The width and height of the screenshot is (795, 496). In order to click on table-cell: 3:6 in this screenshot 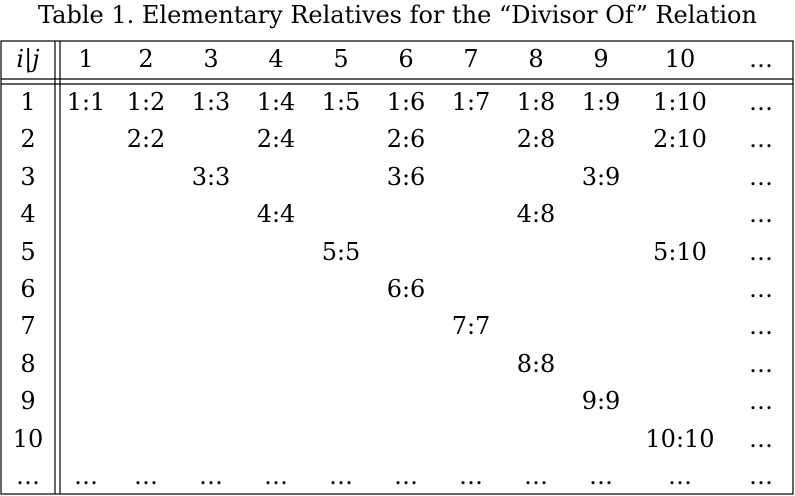, I will do `click(406, 176)`.